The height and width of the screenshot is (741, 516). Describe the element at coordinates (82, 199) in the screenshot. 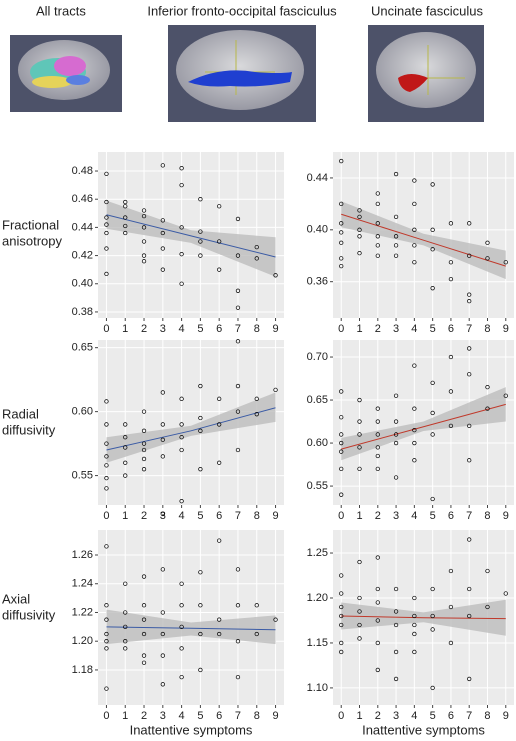

I see `y-tick-label: 0.46` at that location.